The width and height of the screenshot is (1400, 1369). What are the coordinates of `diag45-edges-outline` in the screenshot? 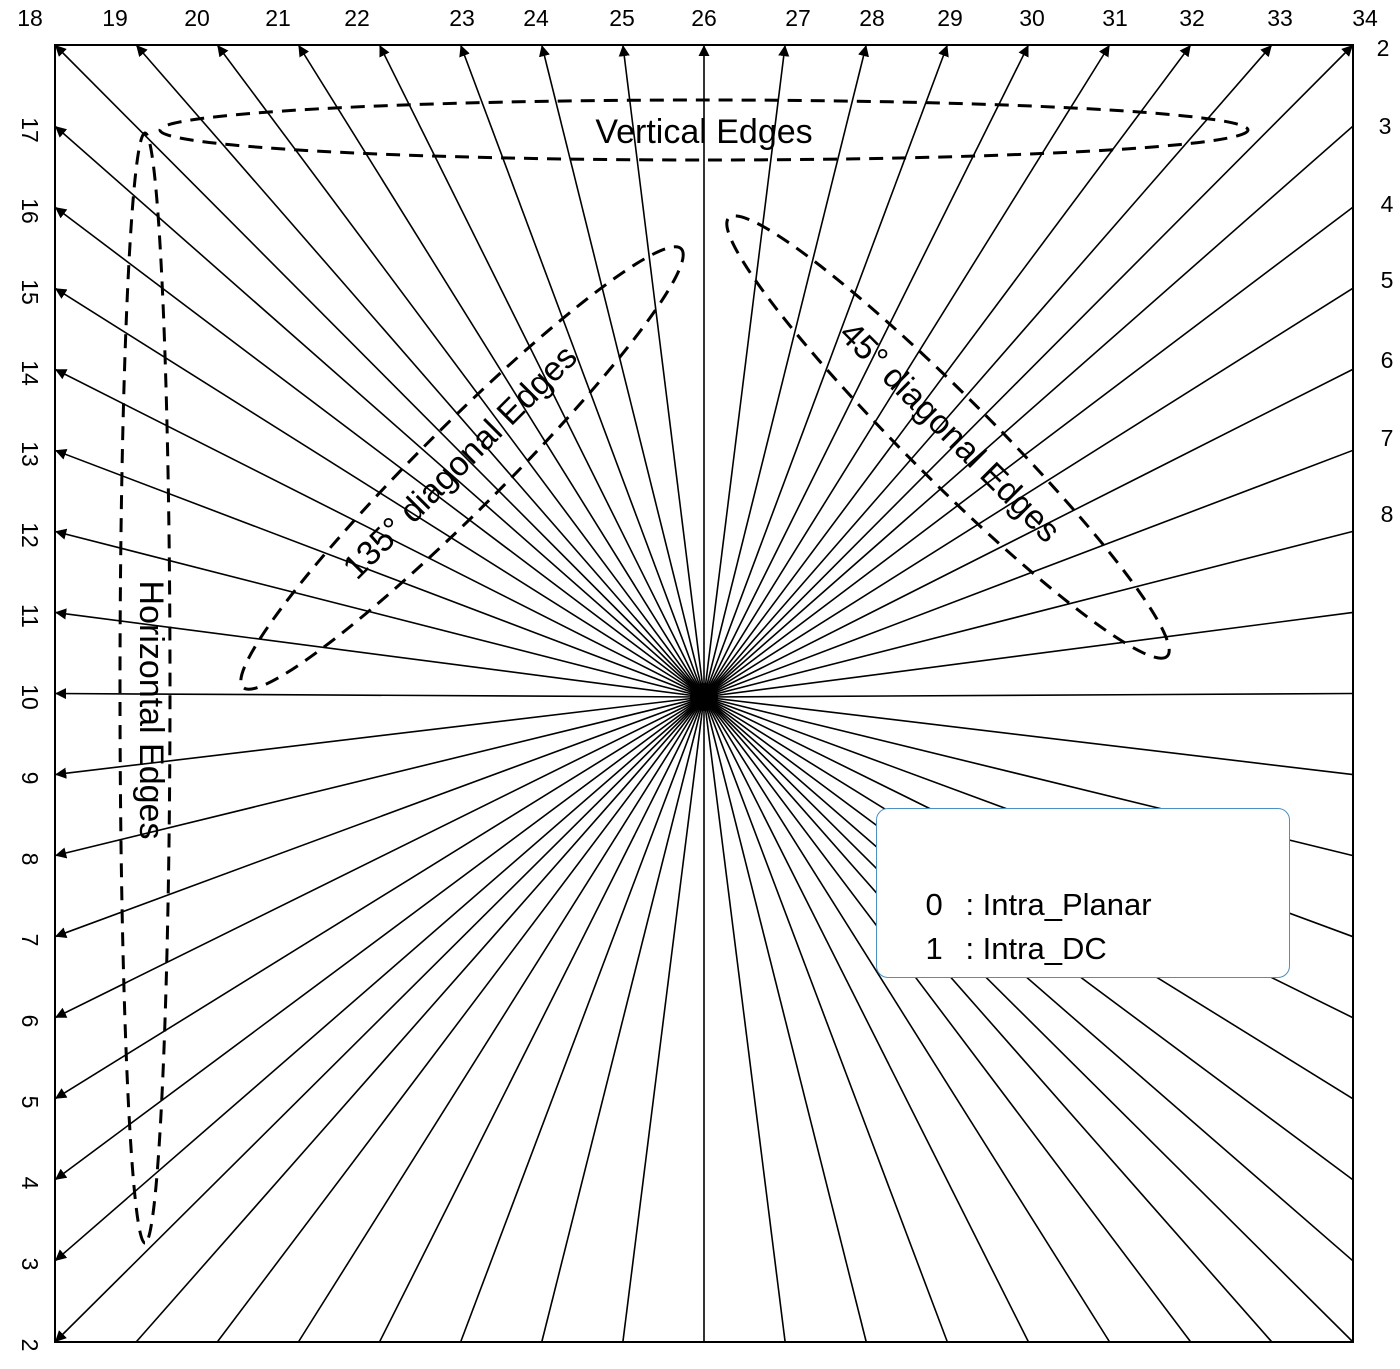 It's located at (948, 437).